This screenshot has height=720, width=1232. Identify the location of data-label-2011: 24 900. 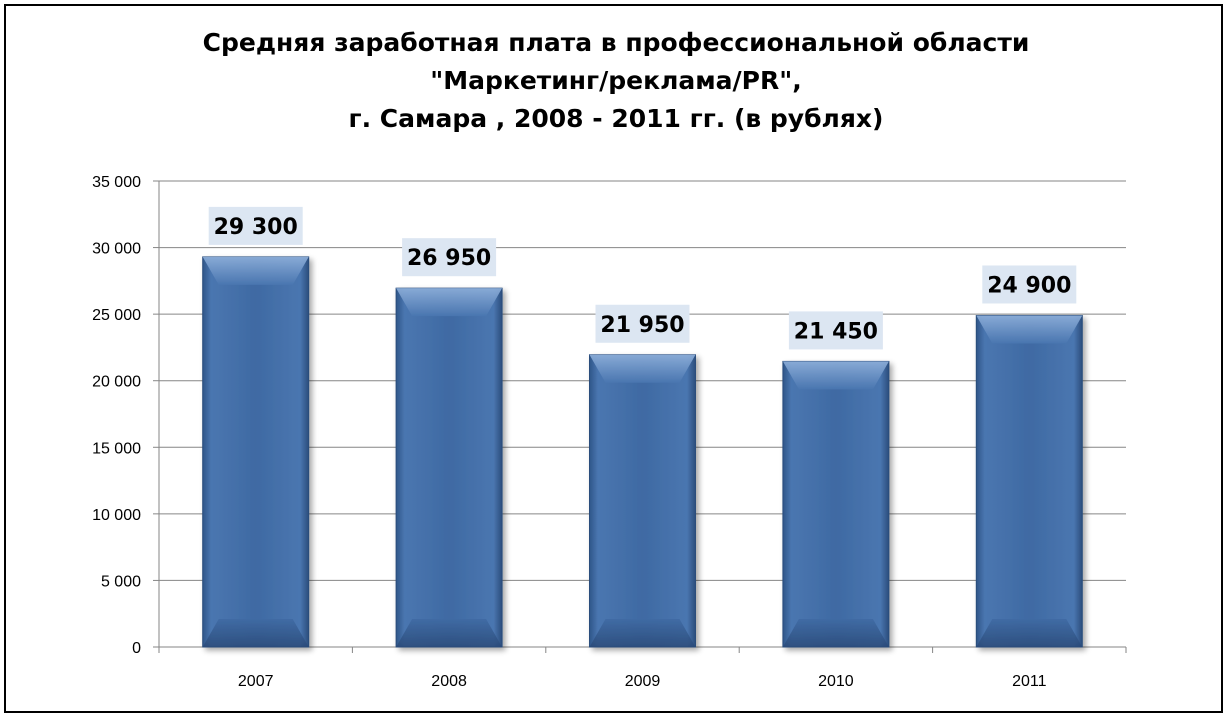
(1029, 284).